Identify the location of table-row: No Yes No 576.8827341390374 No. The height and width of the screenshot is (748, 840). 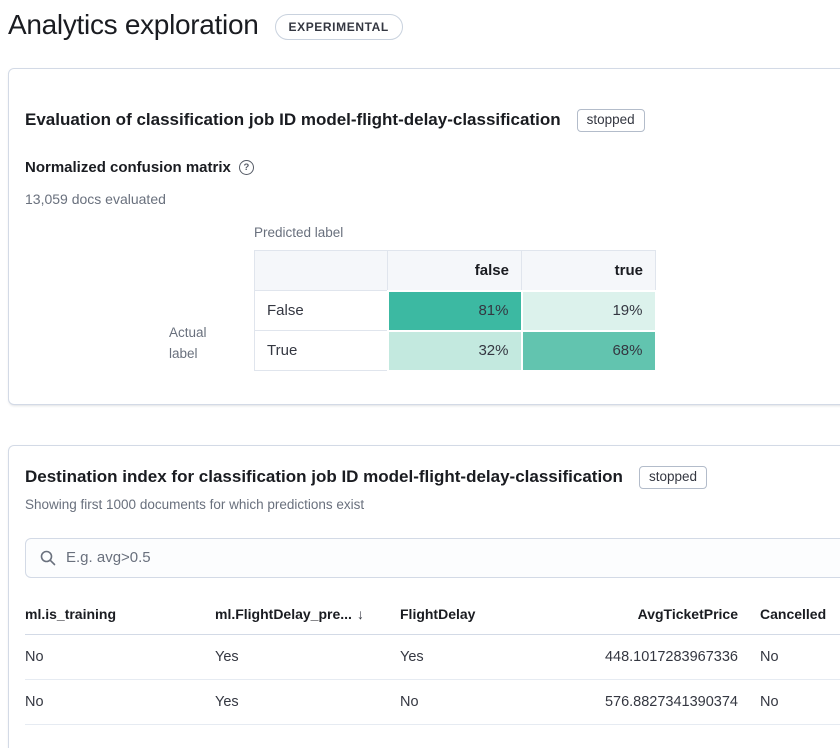
(432, 702).